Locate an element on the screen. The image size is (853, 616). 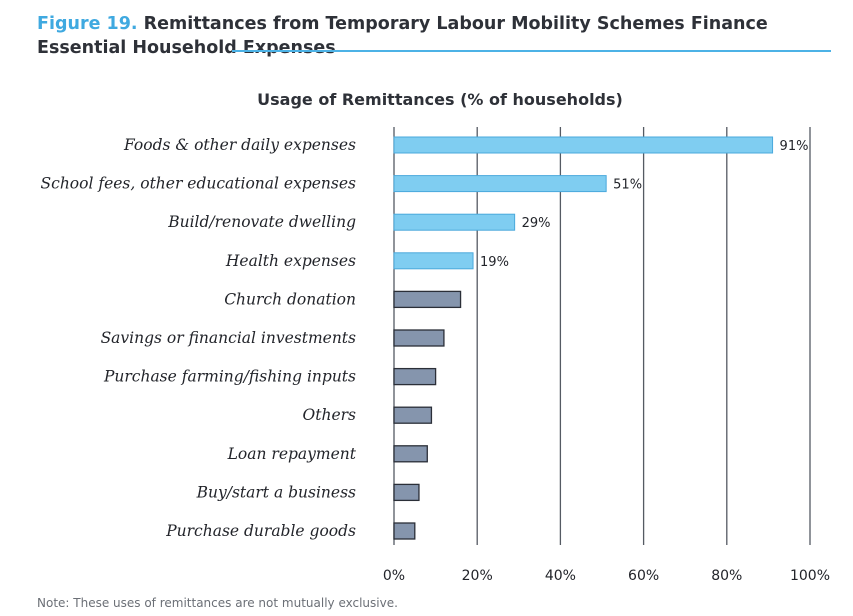
x-tick-label: 100% is located at coordinates (810, 576).